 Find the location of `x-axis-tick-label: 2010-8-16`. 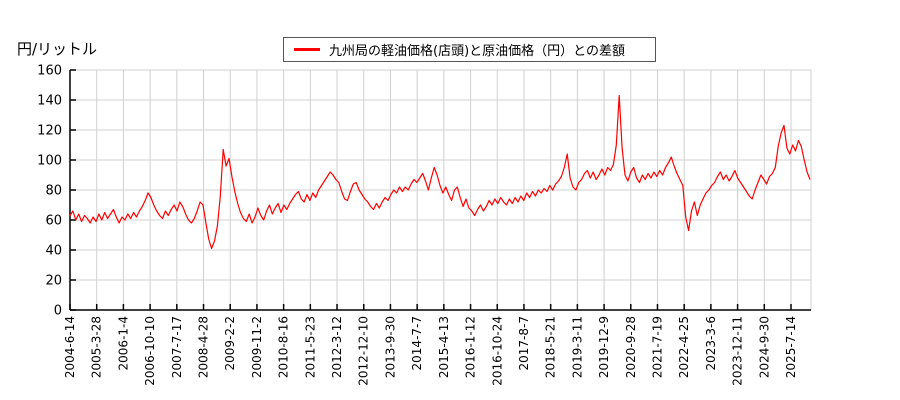

x-axis-tick-label: 2010-8-16 is located at coordinates (284, 347).